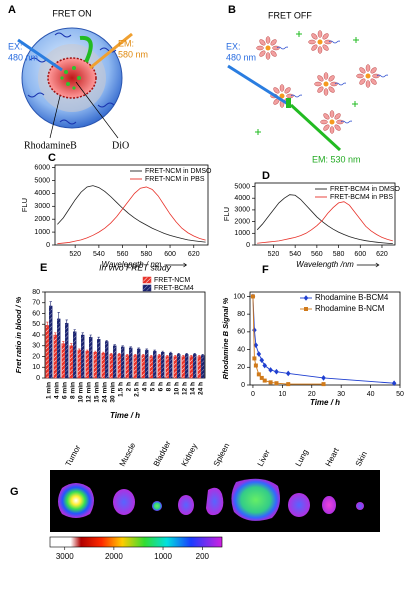 The height and width of the screenshot is (600, 416). What do you see at coordinates (253, 394) in the screenshot?
I see `x-tick-label: 0` at bounding box center [253, 394].